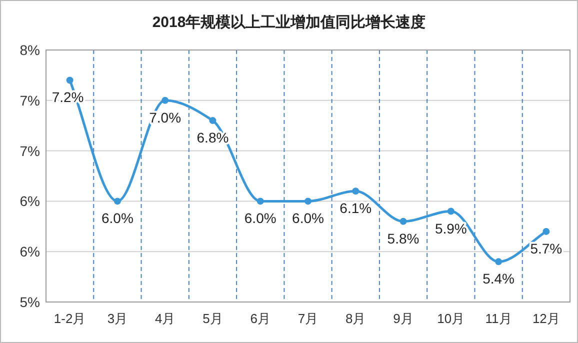 The height and width of the screenshot is (343, 578). Describe the element at coordinates (117, 318) in the screenshot. I see `x-tick-label: 3月` at that location.